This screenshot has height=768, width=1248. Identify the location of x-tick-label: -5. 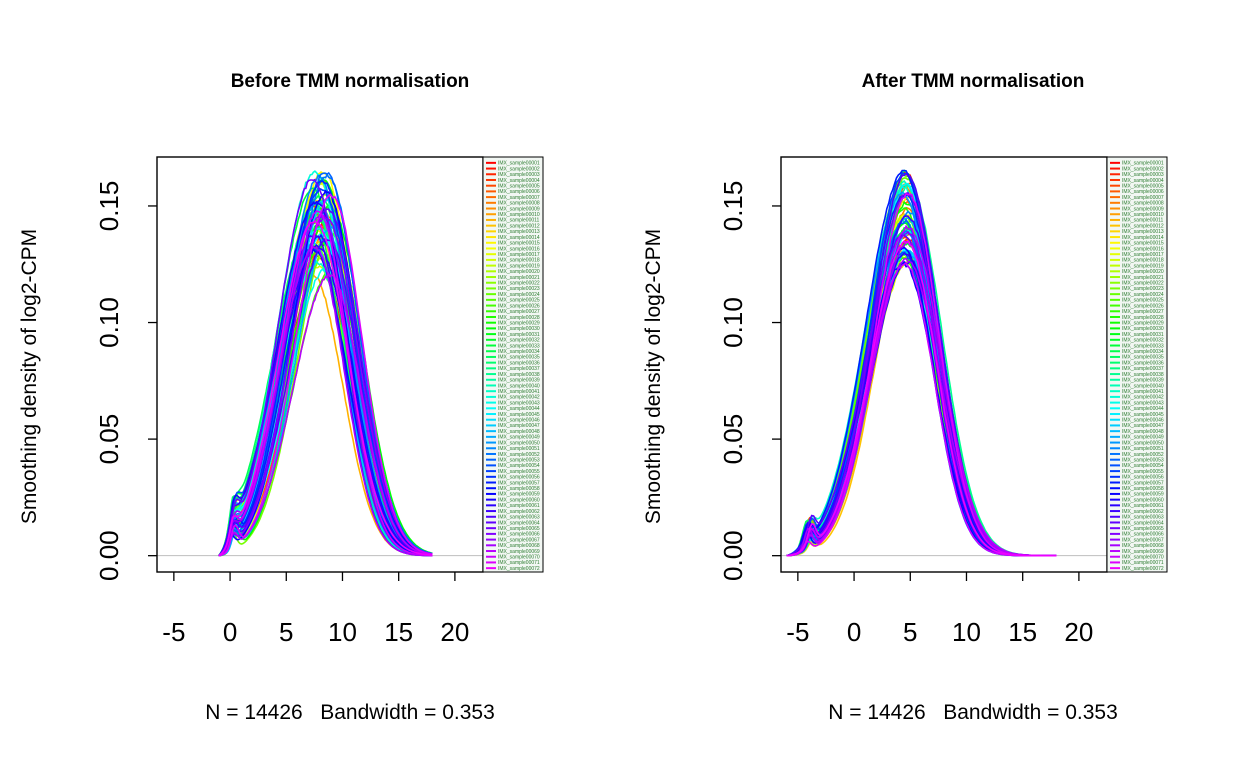
(173, 632).